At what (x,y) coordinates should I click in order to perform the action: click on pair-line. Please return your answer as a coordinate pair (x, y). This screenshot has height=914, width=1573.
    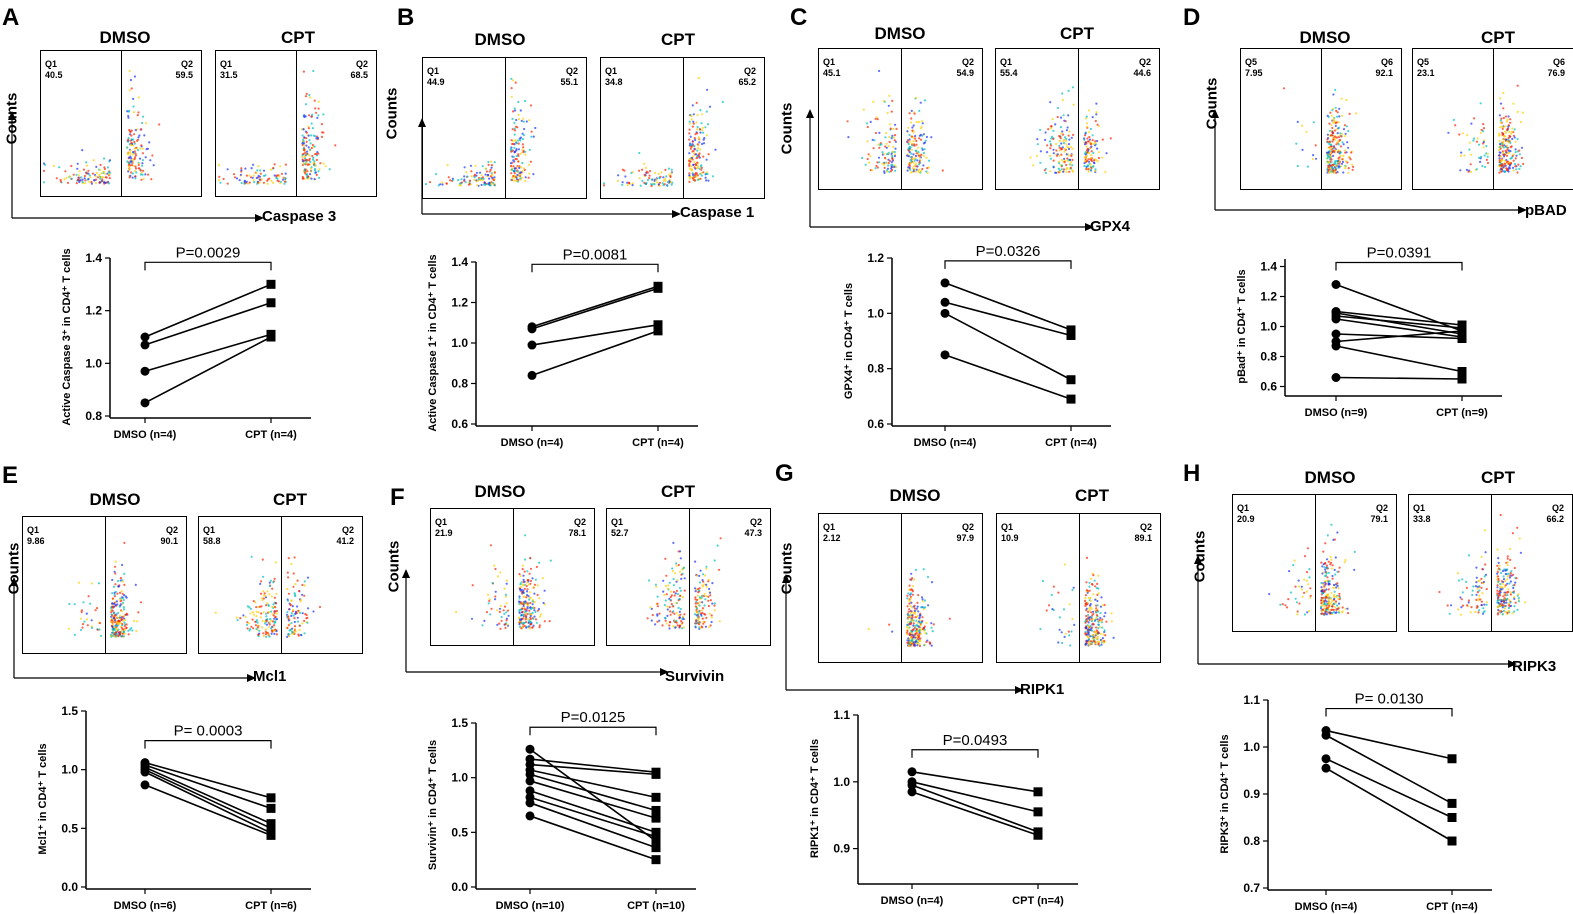
    Looking at the image, I should click on (1389, 769).